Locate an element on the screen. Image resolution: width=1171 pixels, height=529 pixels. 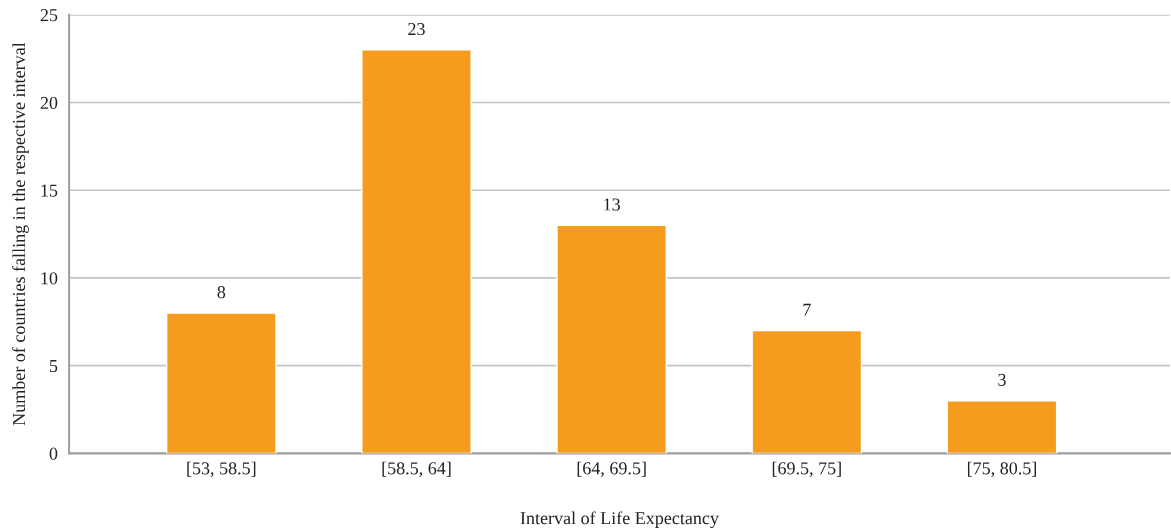
y-tick-label: 5 is located at coordinates (54, 366).